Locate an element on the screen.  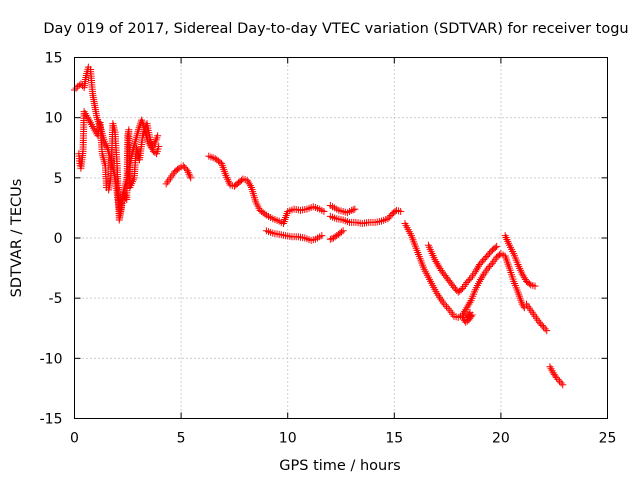
x-tick-label: 20 is located at coordinates (501, 439).